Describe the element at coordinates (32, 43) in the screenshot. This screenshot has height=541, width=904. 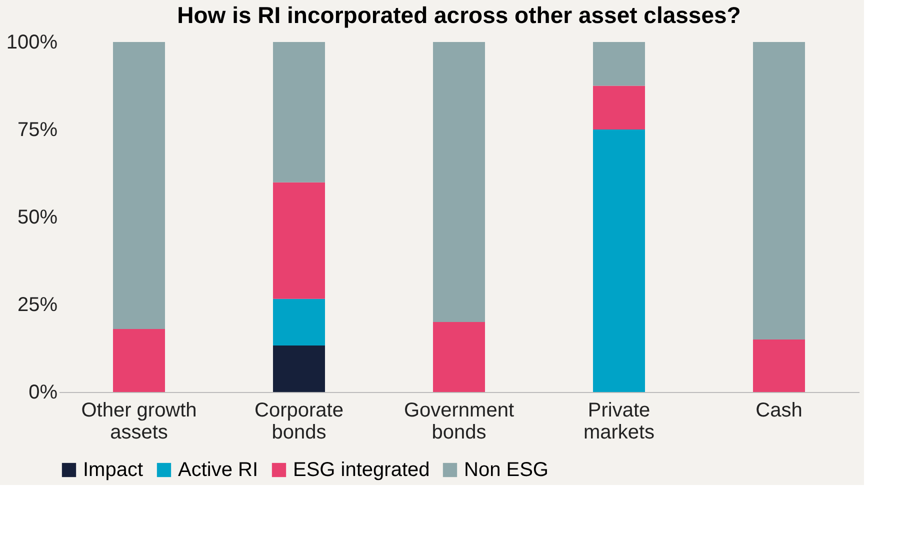
I see `y-tick-label: 100%` at that location.